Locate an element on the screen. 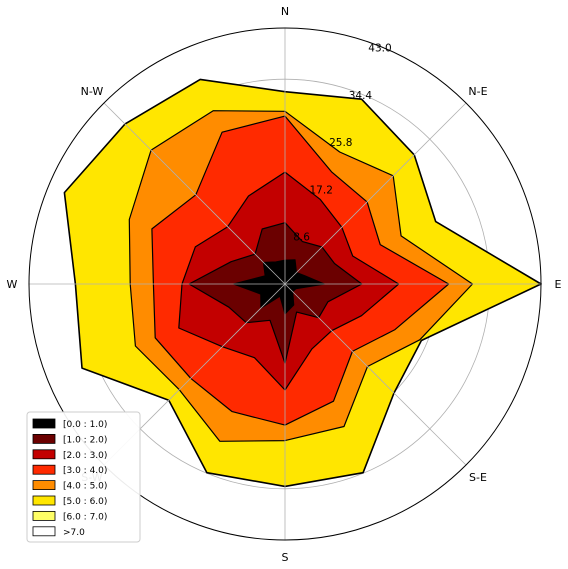  legend-label: [3.0 : 4.0) is located at coordinates (85, 471).